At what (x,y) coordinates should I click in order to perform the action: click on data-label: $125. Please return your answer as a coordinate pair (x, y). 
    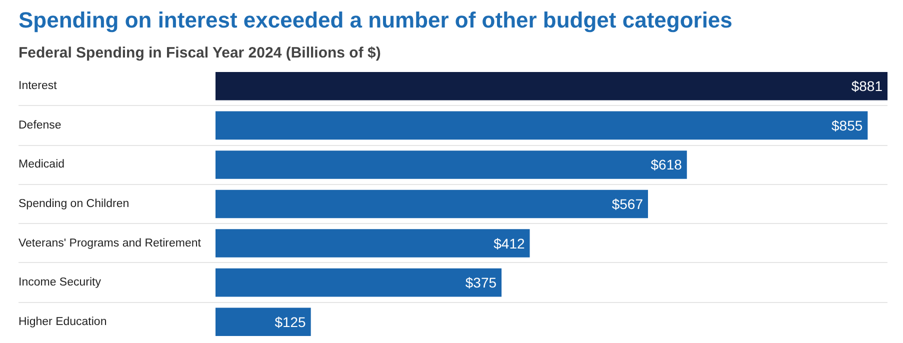
    Looking at the image, I should click on (290, 322).